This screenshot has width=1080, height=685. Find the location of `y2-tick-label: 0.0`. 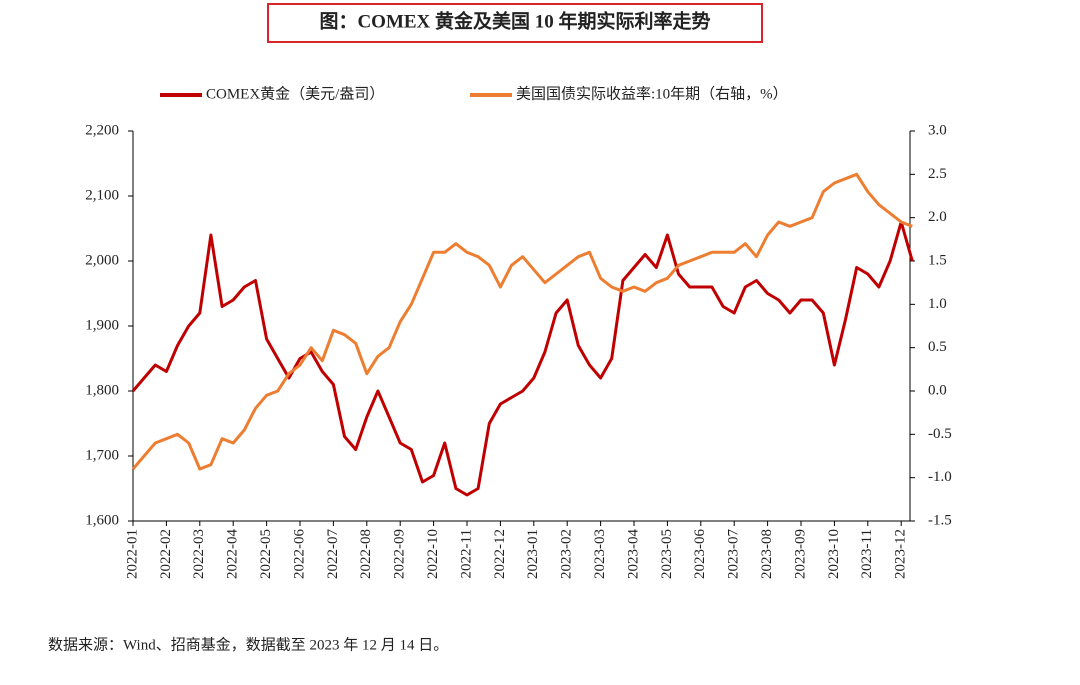

y2-tick-label: 0.0 is located at coordinates (937, 390).